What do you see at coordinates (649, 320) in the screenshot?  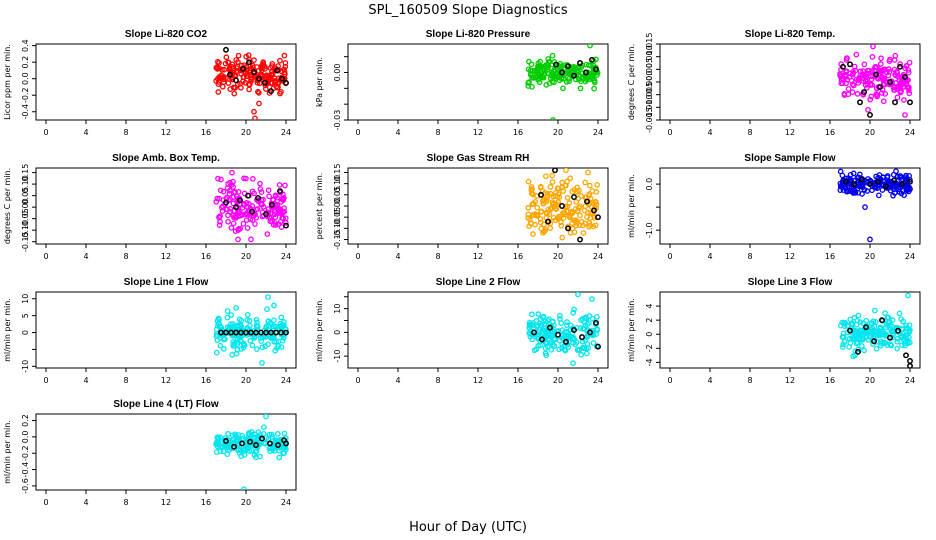 I see `y-tick-label: 2` at bounding box center [649, 320].